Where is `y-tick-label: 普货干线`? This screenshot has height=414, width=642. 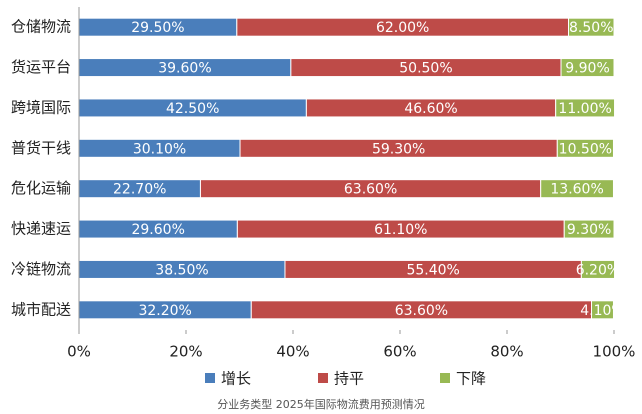 y-tick-label: 普货干线 is located at coordinates (41, 148).